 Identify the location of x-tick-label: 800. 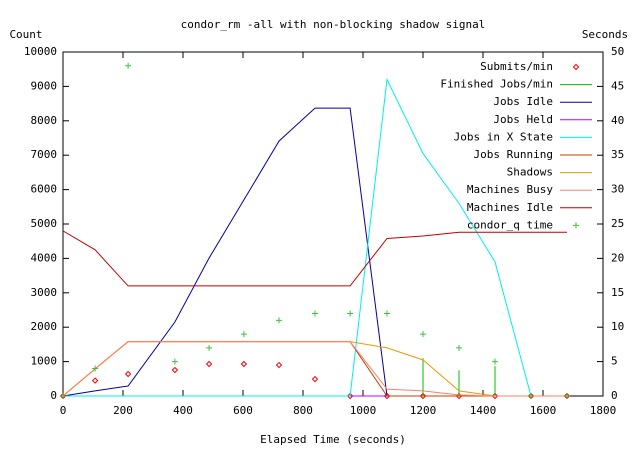
(303, 410).